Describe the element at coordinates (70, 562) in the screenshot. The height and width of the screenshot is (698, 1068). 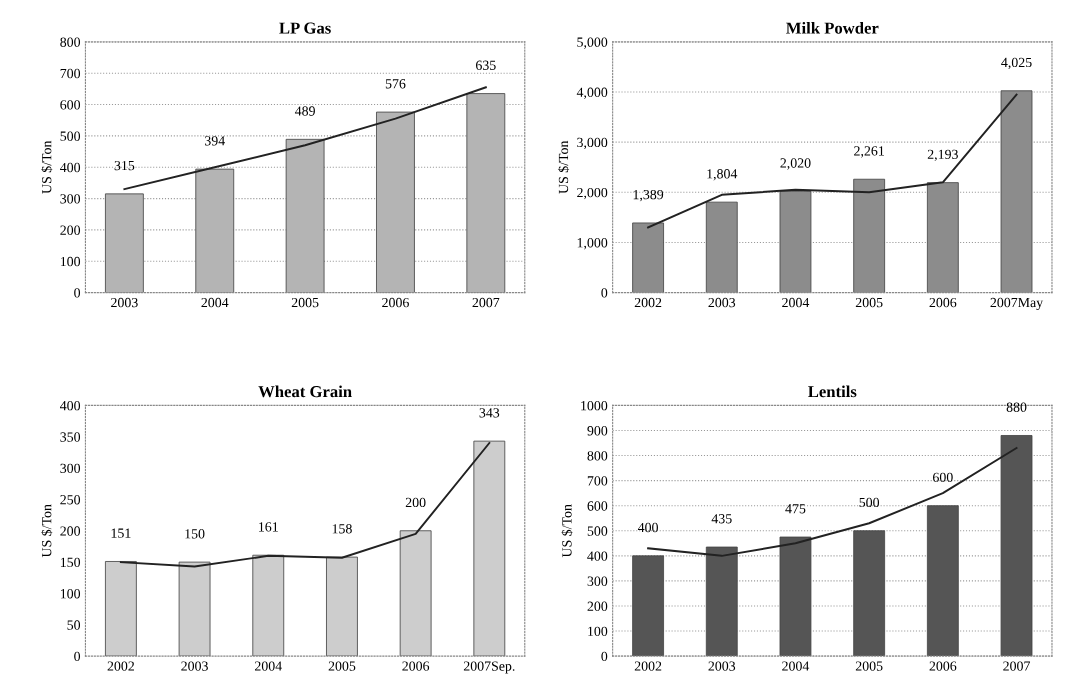
I see `y-tick-label: 150` at that location.